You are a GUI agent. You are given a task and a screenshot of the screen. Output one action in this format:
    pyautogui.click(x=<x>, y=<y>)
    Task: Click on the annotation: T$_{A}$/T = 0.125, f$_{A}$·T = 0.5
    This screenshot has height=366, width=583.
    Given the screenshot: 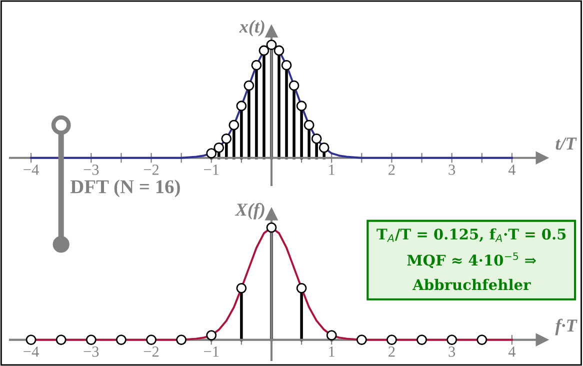 What is the action you would take?
    pyautogui.click(x=471, y=235)
    